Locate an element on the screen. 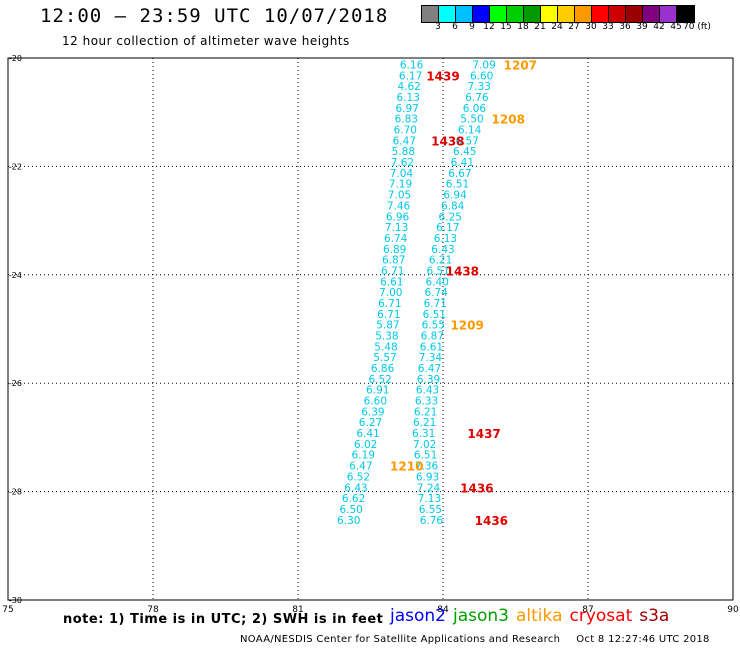 This screenshot has height=650, width=740. x-tick-label: 81 is located at coordinates (297, 610).